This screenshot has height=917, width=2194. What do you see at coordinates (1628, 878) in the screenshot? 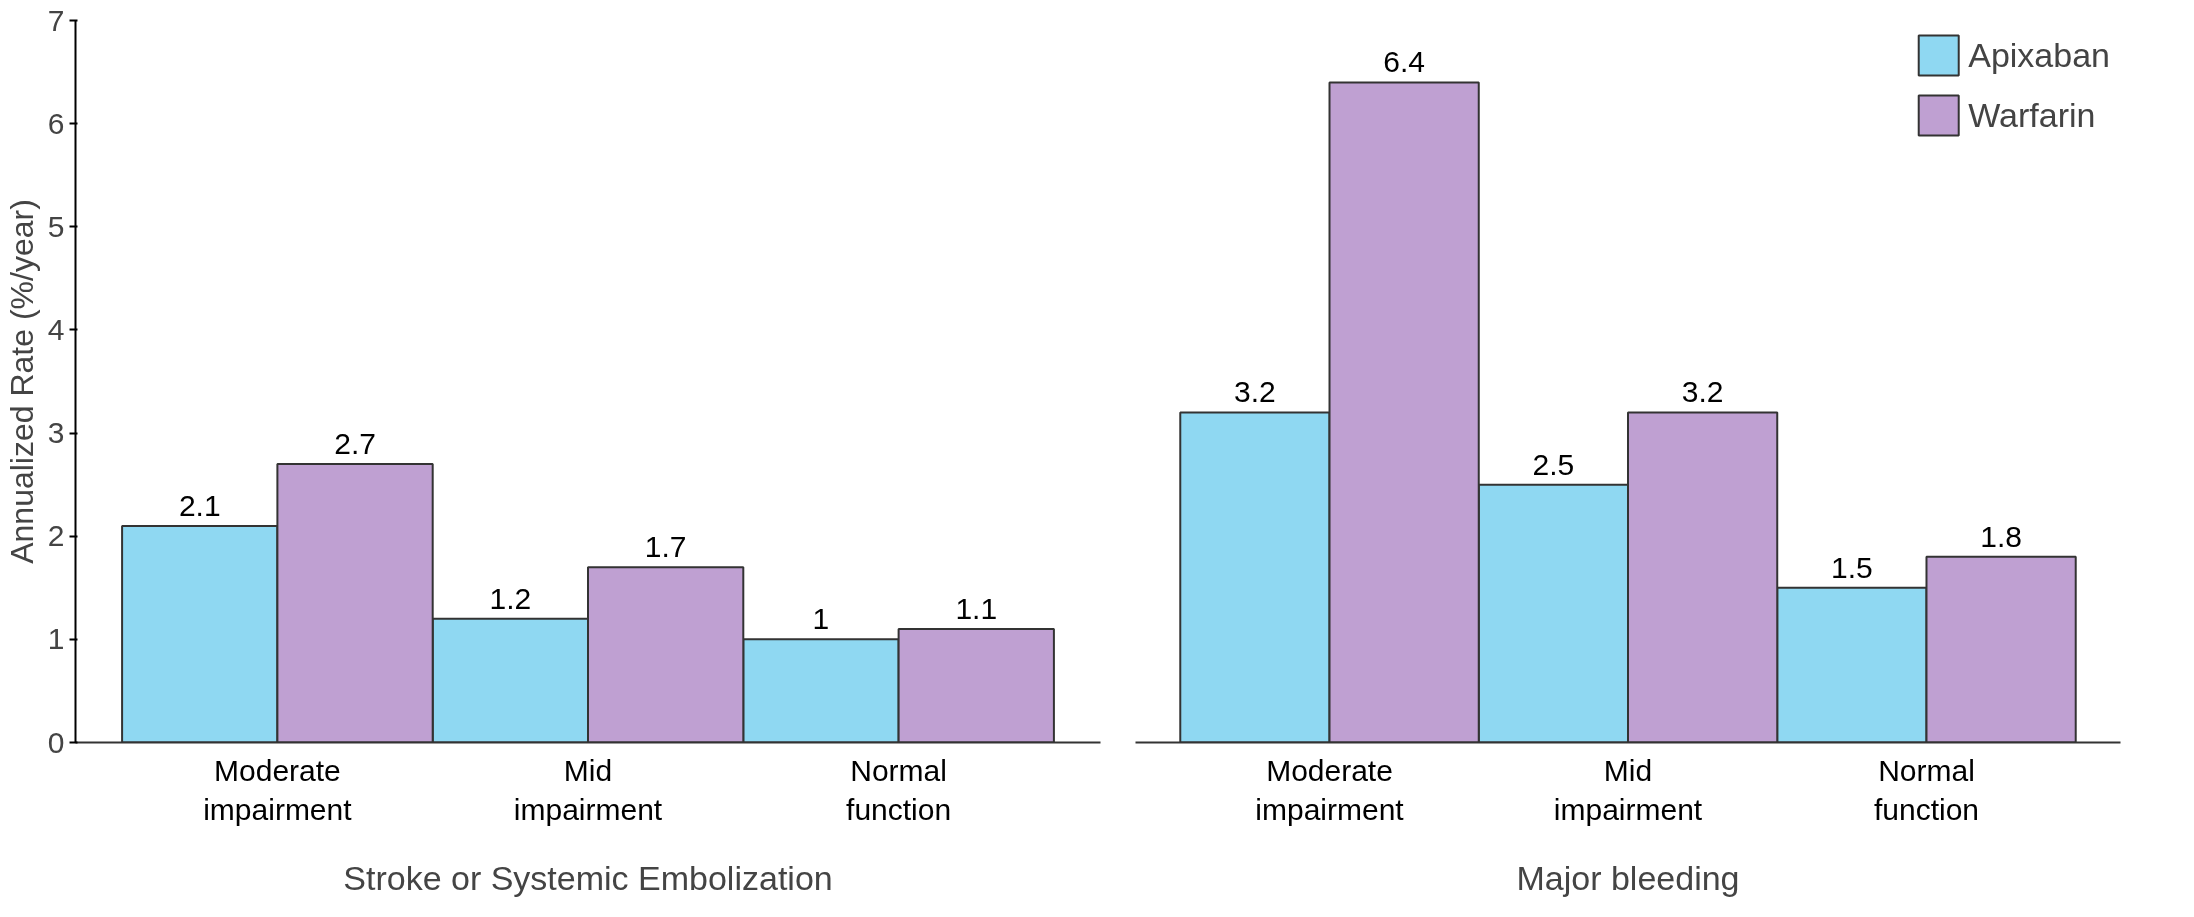
I see `x-axis-title: Major bleeding` at bounding box center [1628, 878].